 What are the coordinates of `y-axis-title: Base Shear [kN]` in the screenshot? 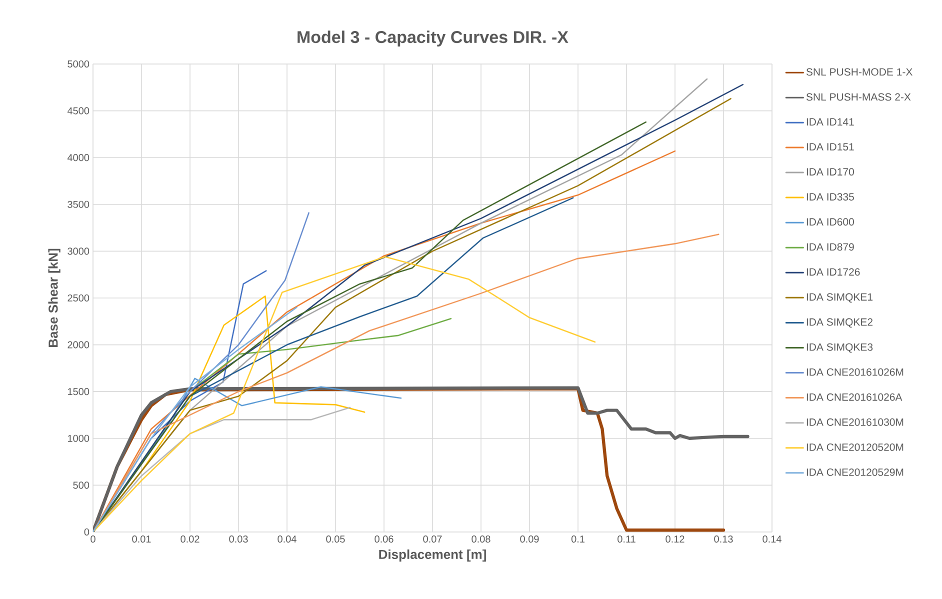 It's located at (54, 297).